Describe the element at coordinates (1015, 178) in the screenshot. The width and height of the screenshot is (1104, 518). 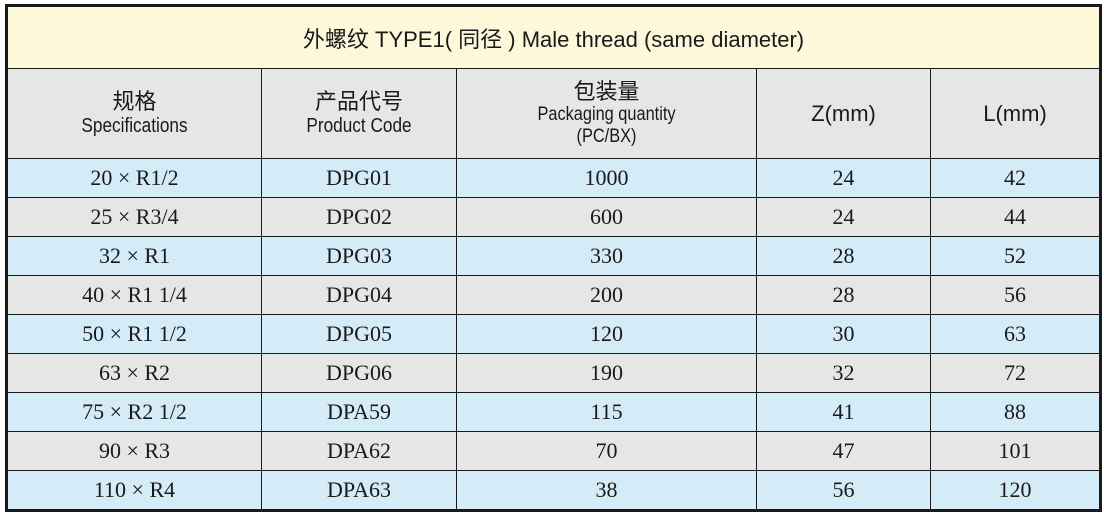
I see `cell-l: 42` at that location.